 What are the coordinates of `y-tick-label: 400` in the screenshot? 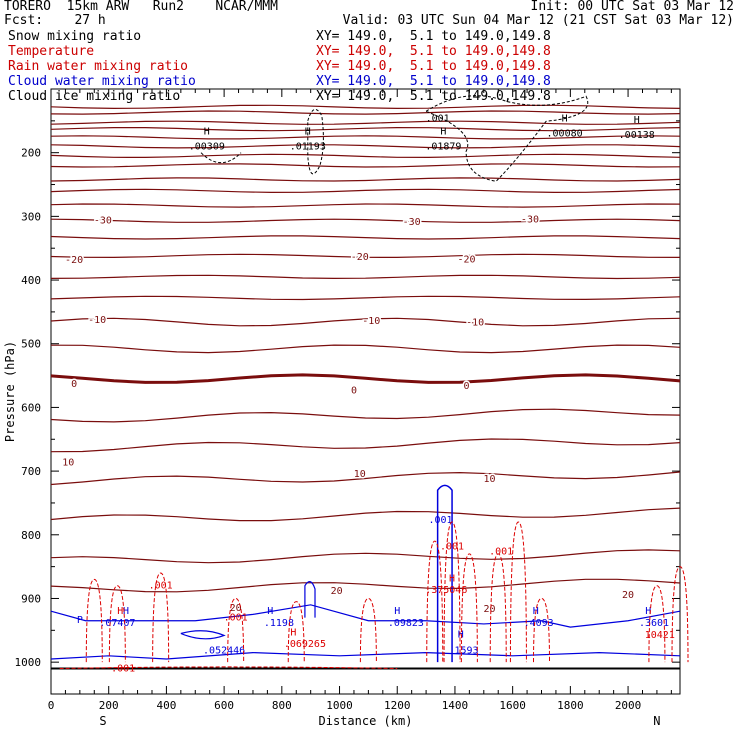 It's located at (31, 280).